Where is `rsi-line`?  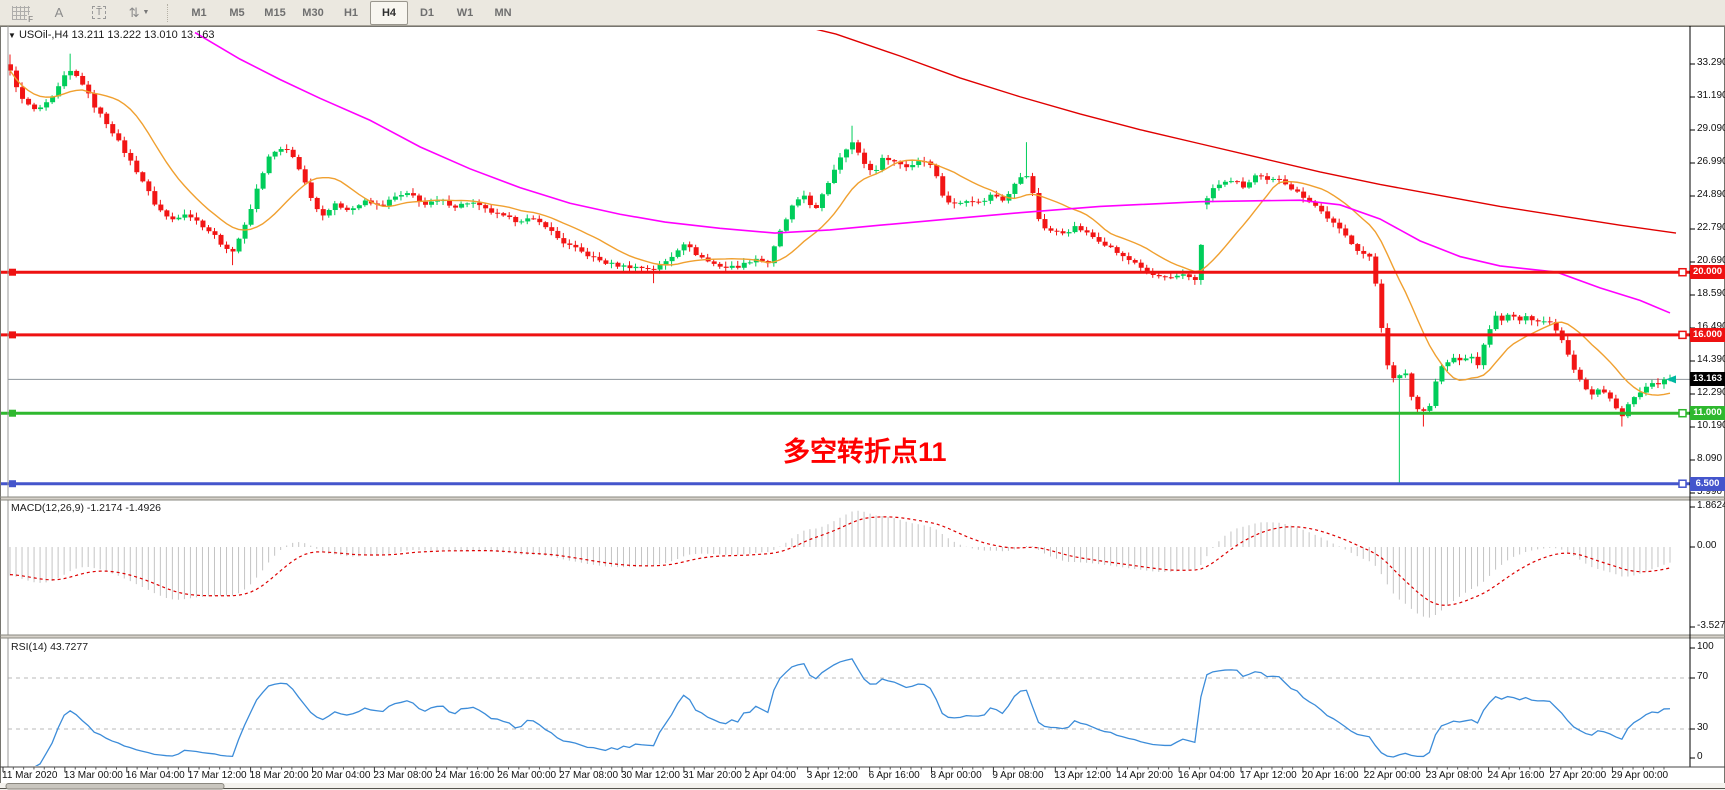
rsi-line is located at coordinates (852, 712).